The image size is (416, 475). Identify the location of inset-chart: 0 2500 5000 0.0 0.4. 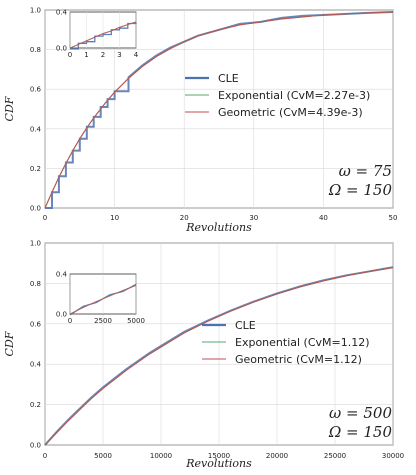
(100, 298).